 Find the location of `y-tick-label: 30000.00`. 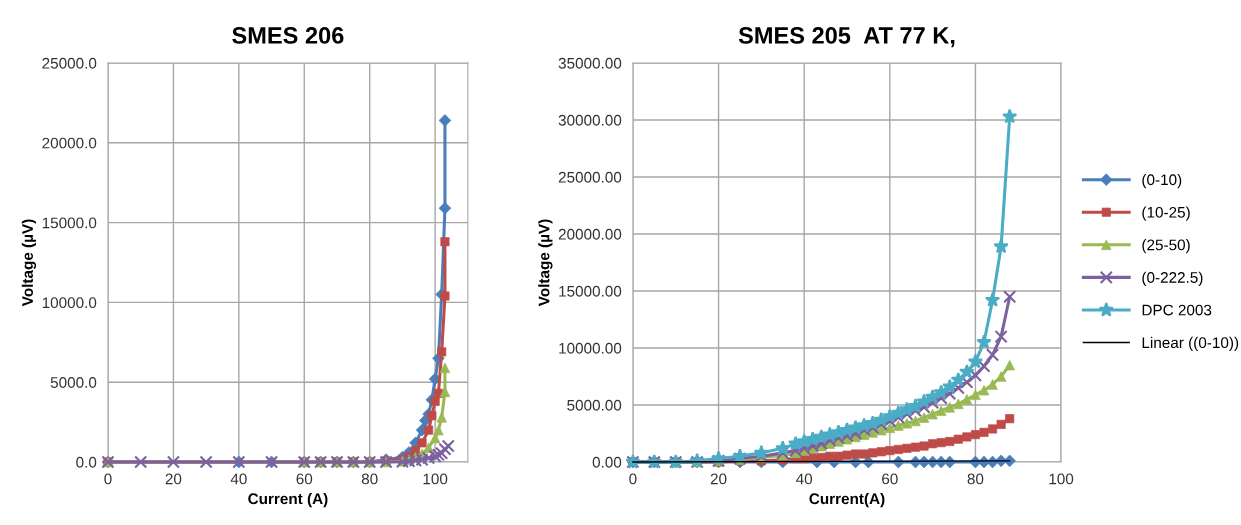

y-tick-label: 30000.00 is located at coordinates (590, 120).